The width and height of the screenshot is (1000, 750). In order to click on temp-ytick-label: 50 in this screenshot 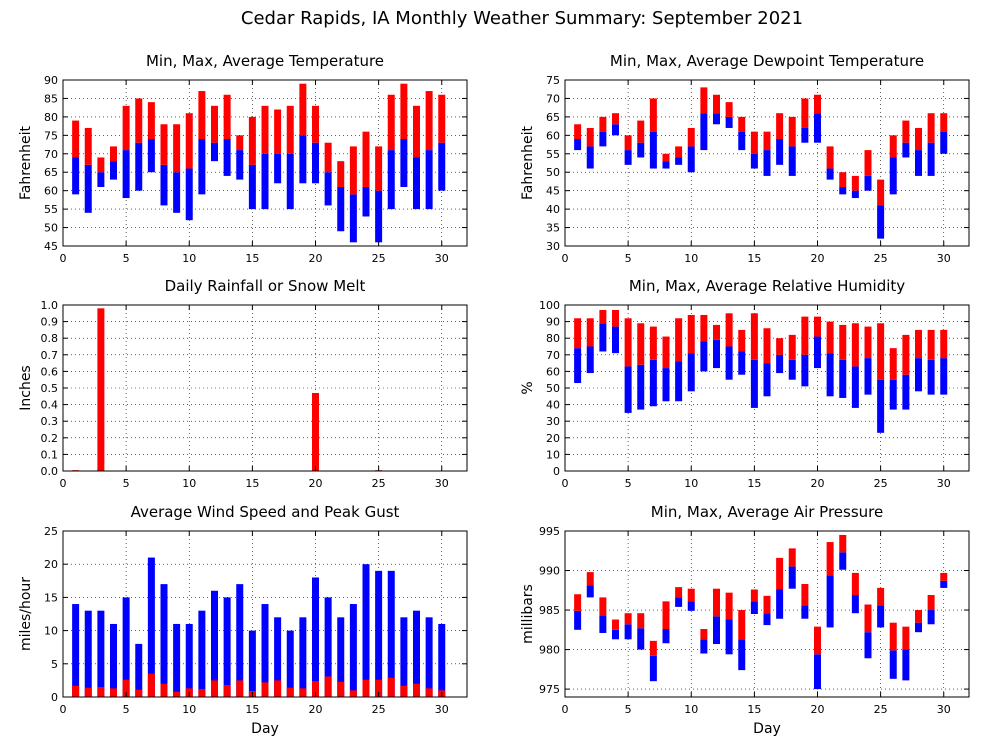, I will do `click(51, 228)`.